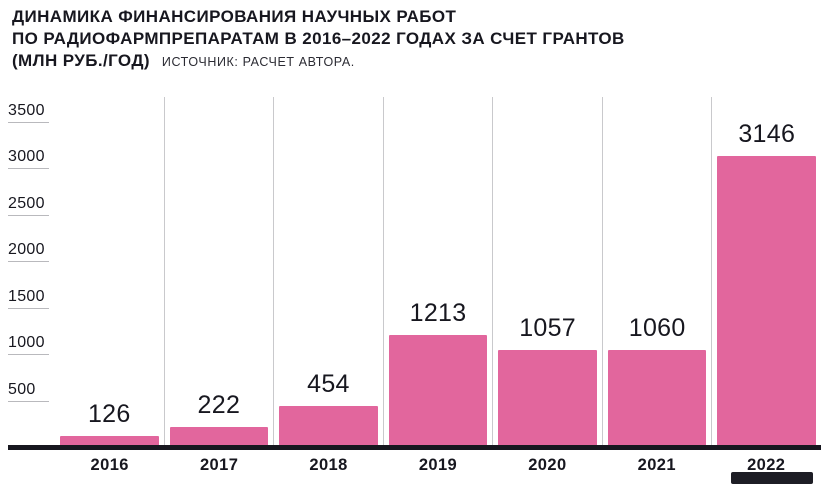  I want to click on y-tick-label: 500, so click(28, 391).